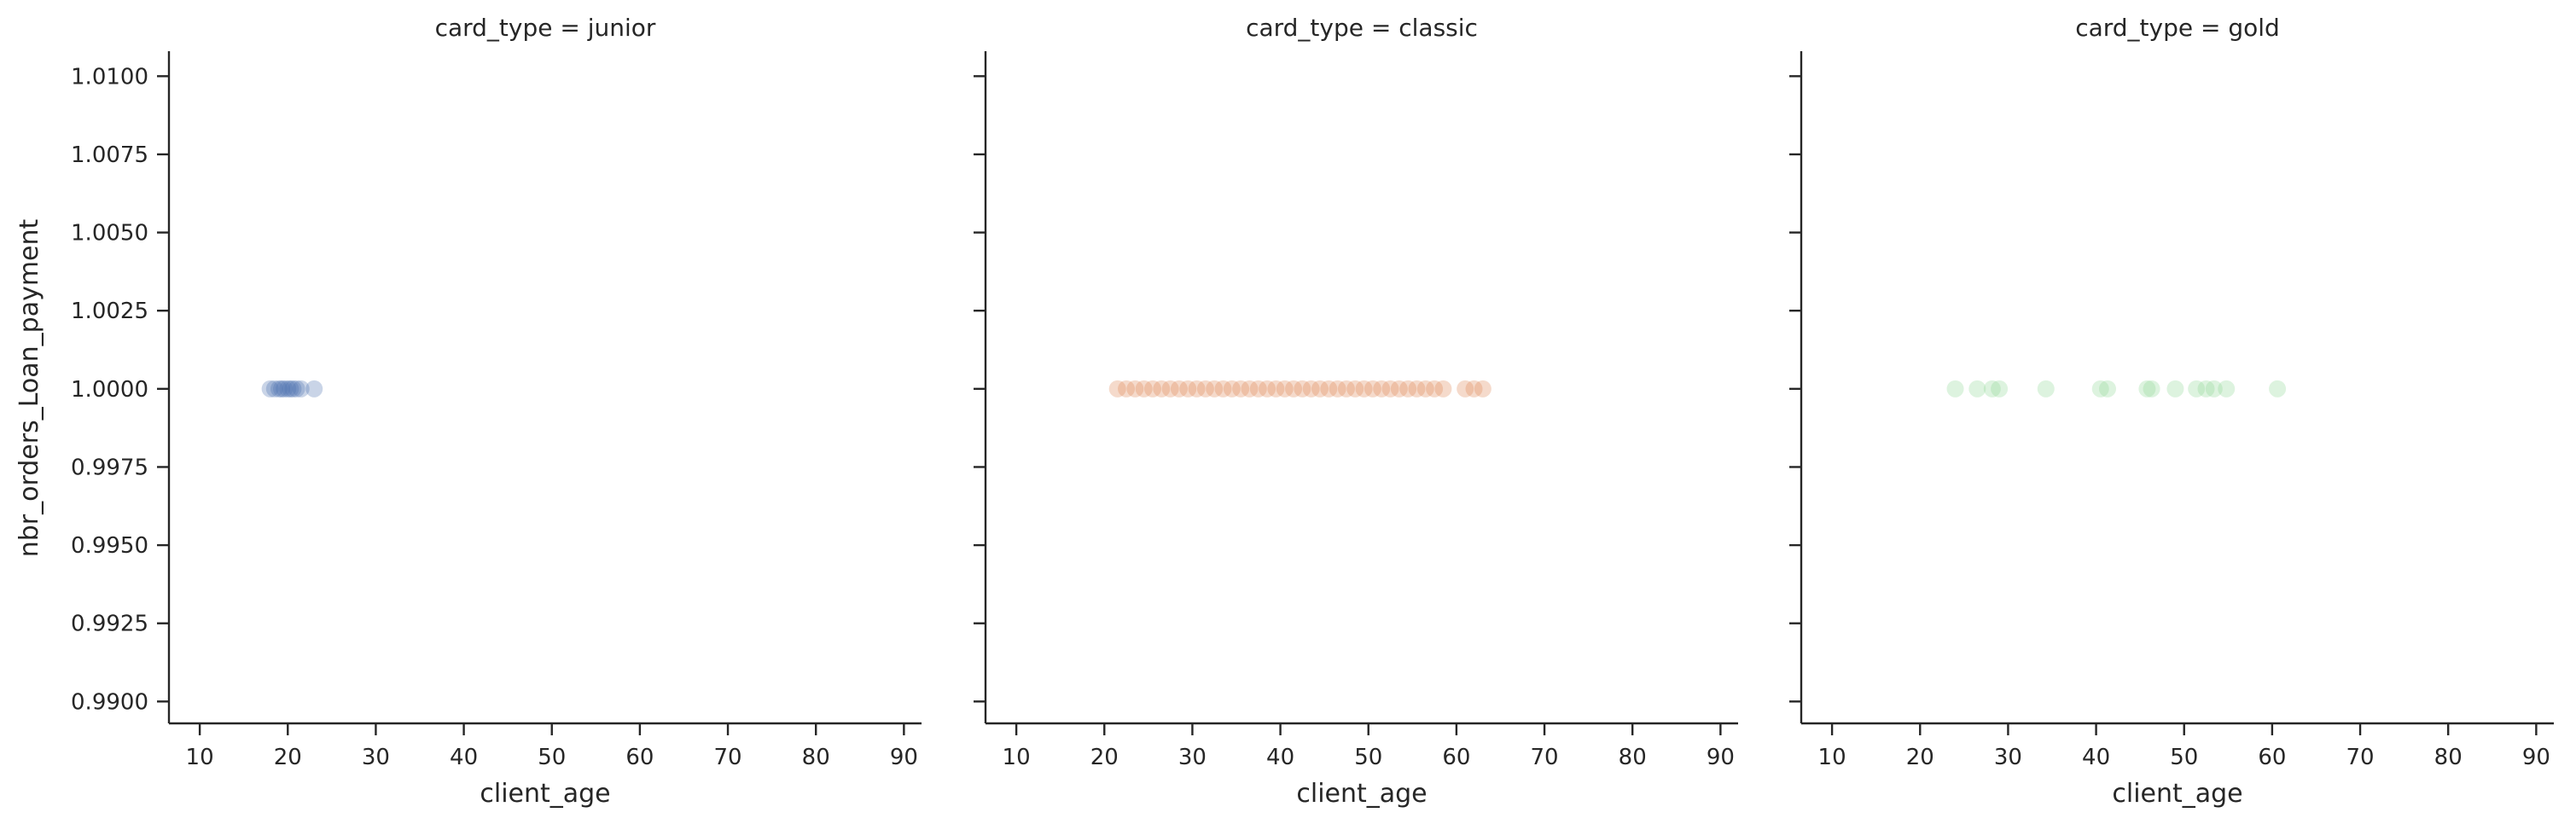 This screenshot has height=830, width=2576. I want to click on y-tick-label: 0.9950, so click(110, 546).